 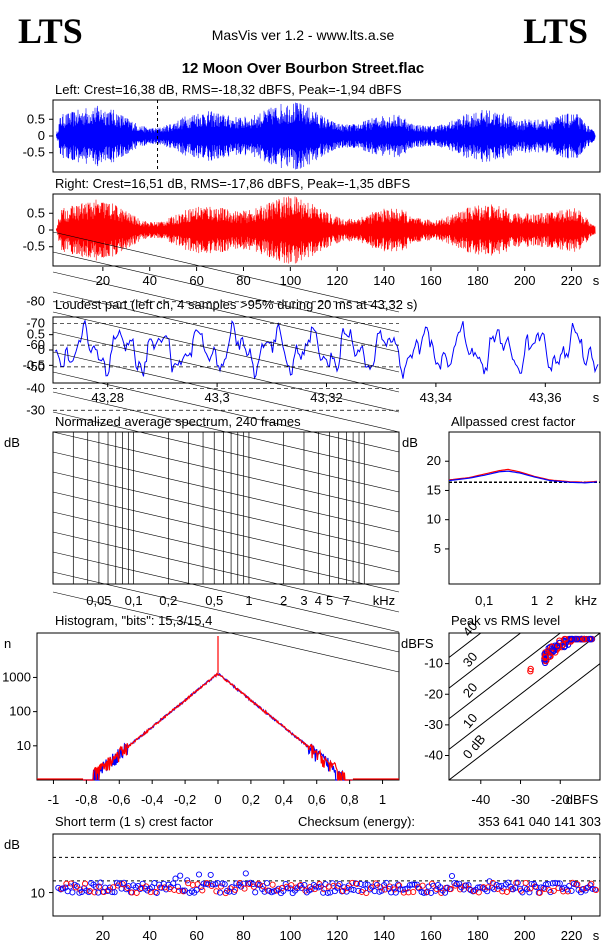 What do you see at coordinates (523, 477) in the screenshot?
I see `crest-blue` at bounding box center [523, 477].